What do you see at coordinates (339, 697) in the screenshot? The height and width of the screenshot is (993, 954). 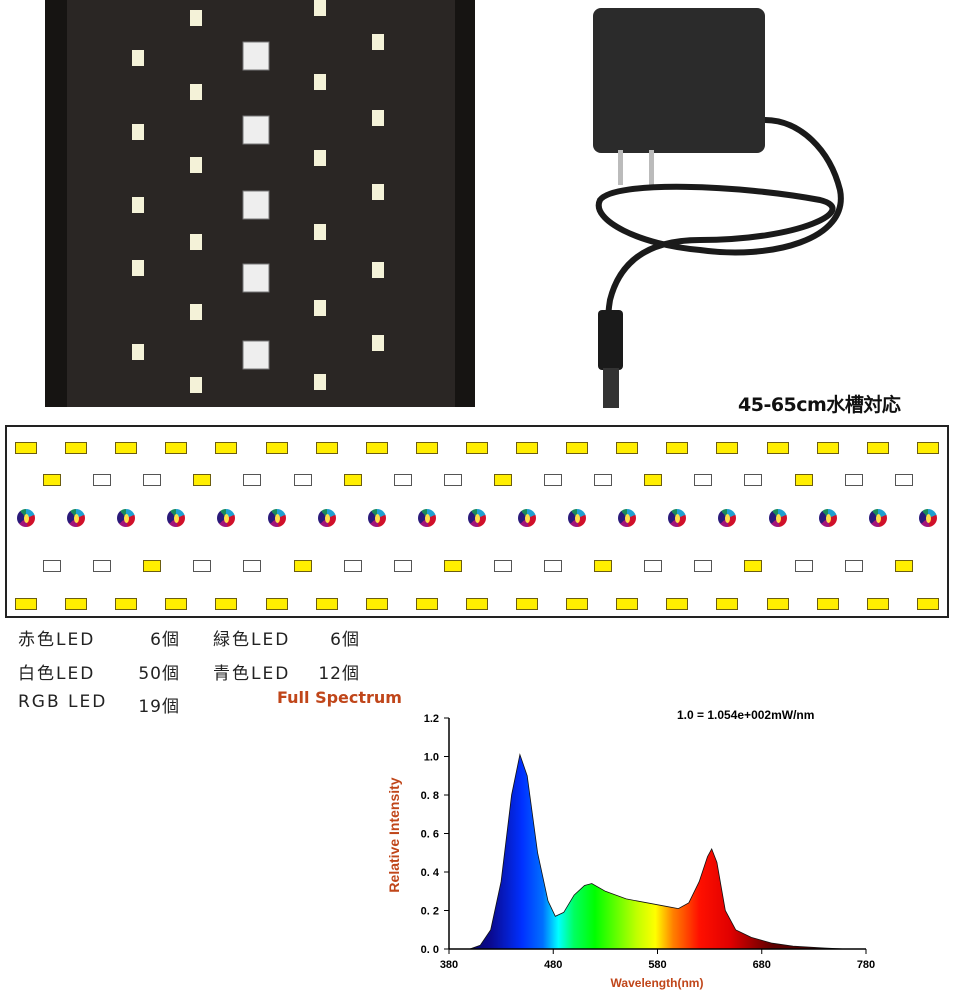 I see `chart-title: Full Spectrum` at bounding box center [339, 697].